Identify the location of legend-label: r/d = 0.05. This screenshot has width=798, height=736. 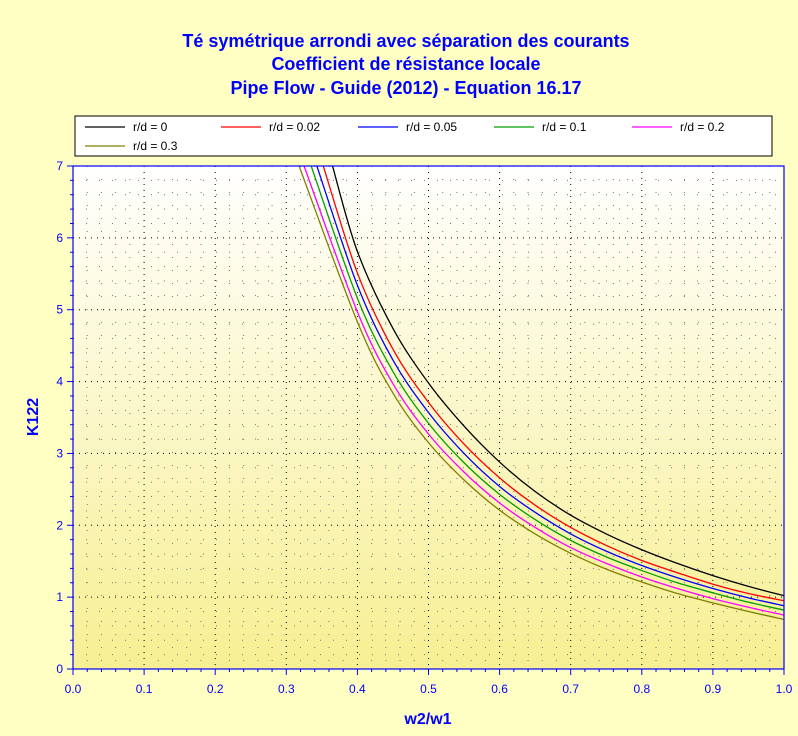
(431, 127).